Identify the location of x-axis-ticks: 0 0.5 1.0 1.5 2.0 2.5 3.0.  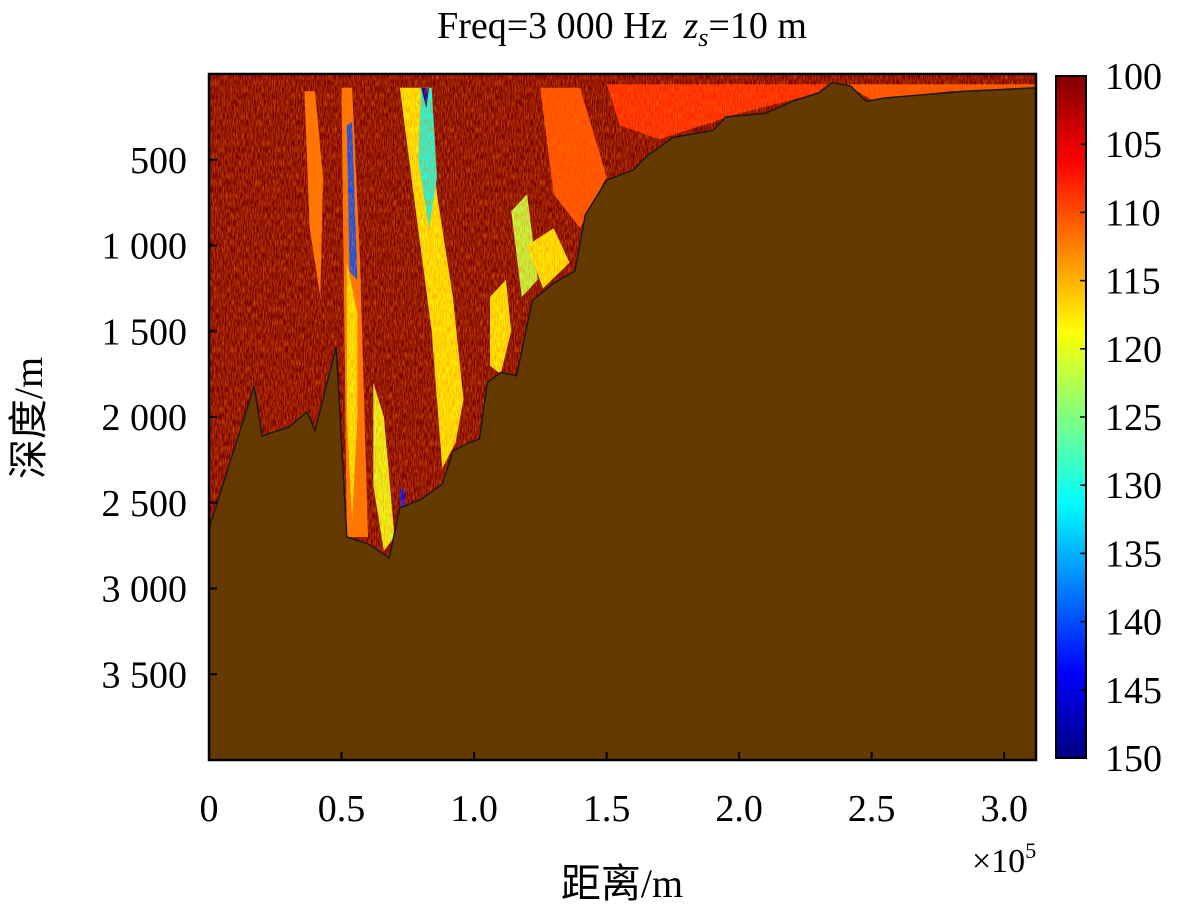
(614, 791).